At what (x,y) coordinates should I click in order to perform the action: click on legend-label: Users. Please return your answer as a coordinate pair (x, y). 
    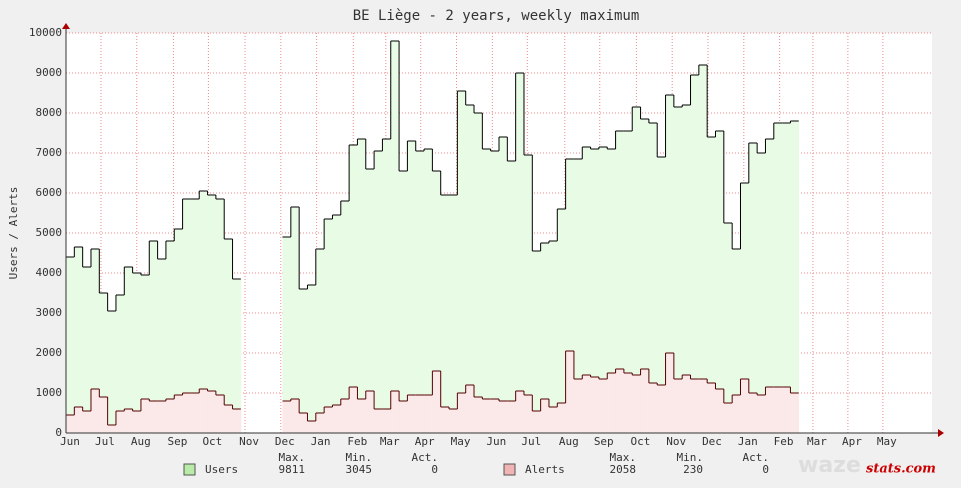
    Looking at the image, I should click on (221, 469).